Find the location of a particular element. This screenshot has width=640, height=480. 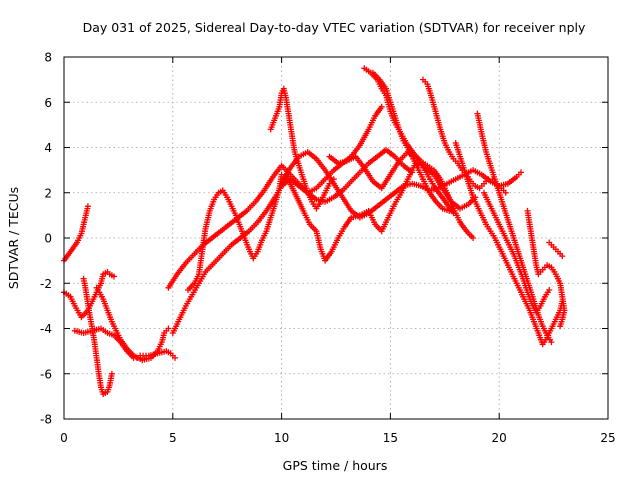

y-tick-label: -8 is located at coordinates (46, 420).